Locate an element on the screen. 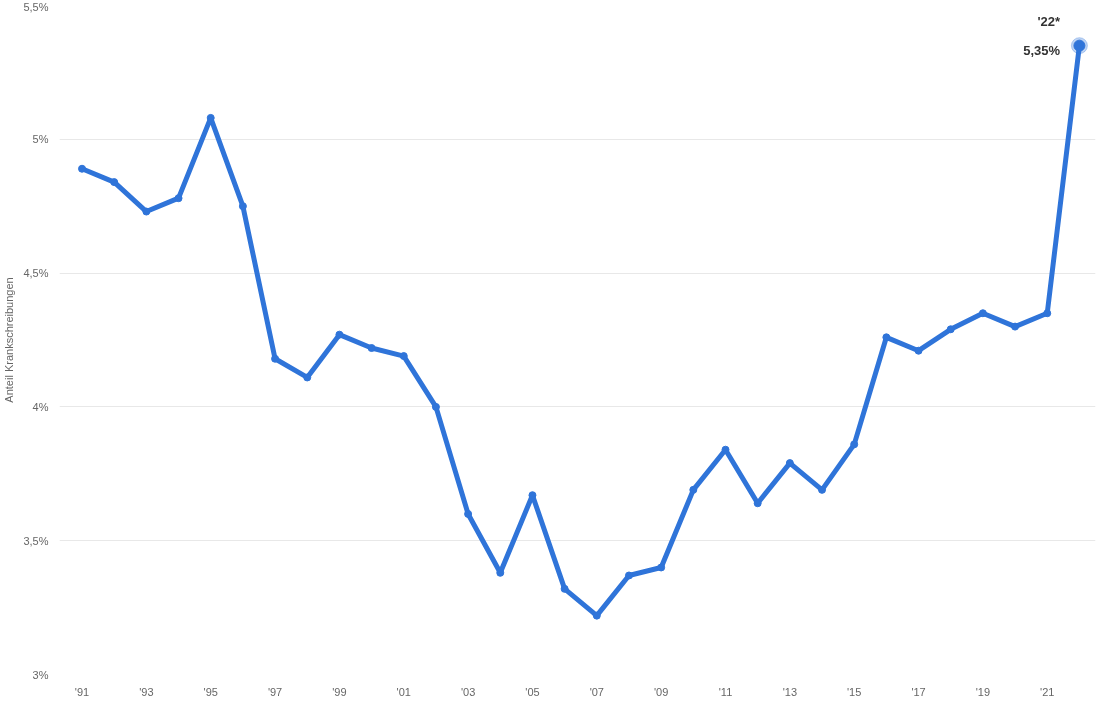 This screenshot has height=721, width=1120. y-tick-label: 3% is located at coordinates (40, 674).